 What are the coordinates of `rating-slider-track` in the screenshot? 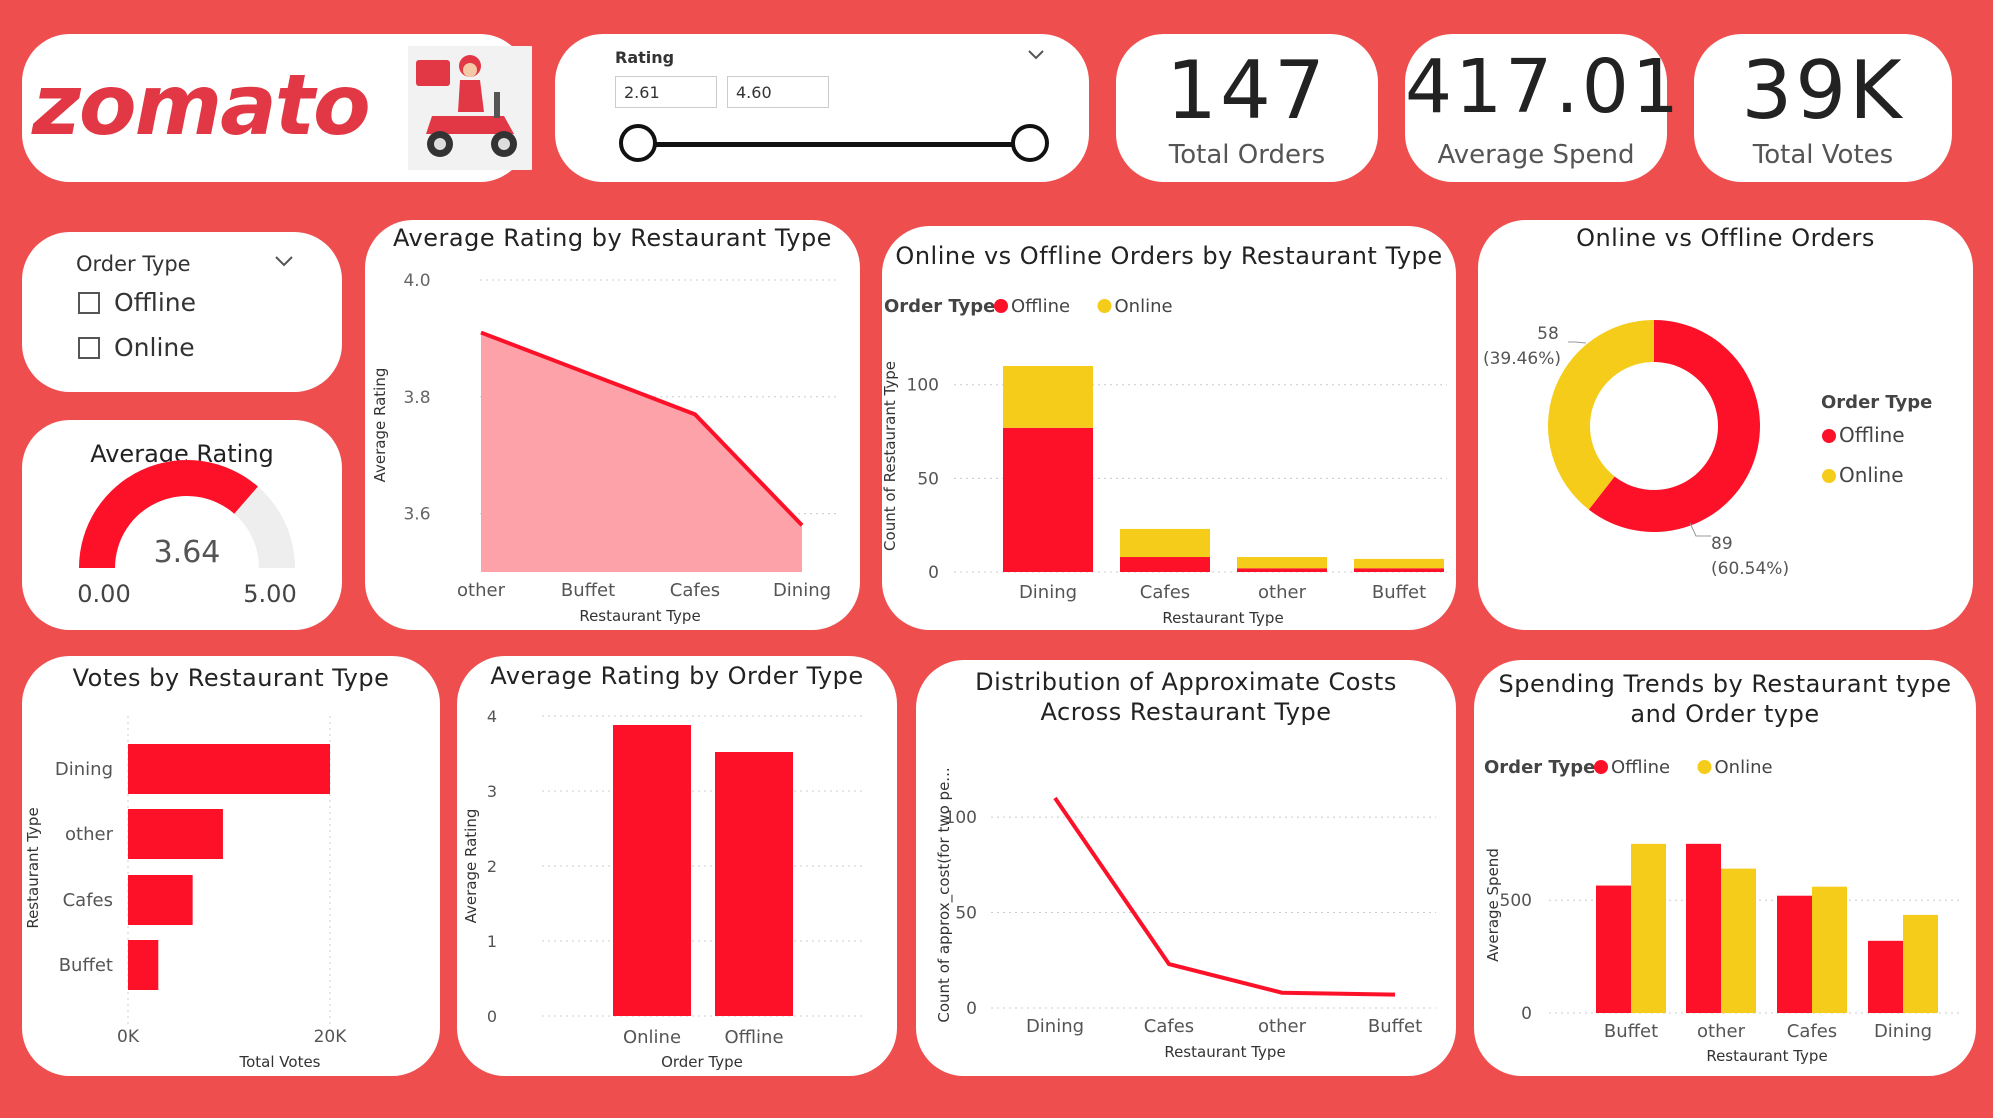 It's located at (835, 144).